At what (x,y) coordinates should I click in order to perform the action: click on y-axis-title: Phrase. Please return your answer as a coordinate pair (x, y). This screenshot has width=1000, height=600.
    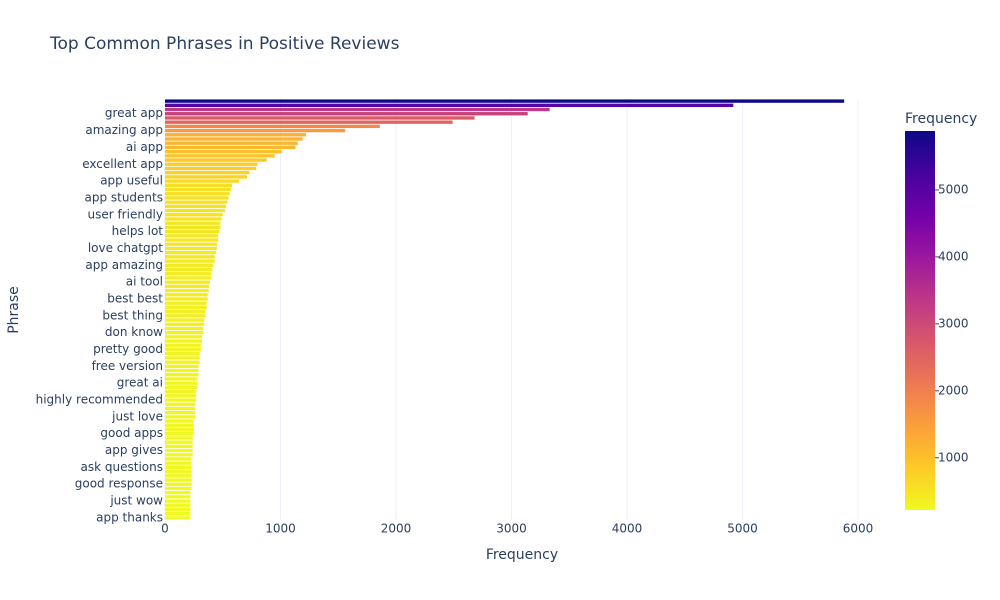
    Looking at the image, I should click on (14, 310).